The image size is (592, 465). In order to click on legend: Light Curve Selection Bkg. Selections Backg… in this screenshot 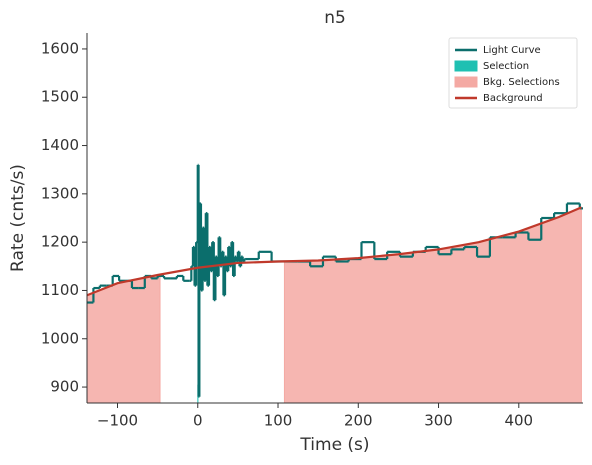, I will do `click(513, 73)`.